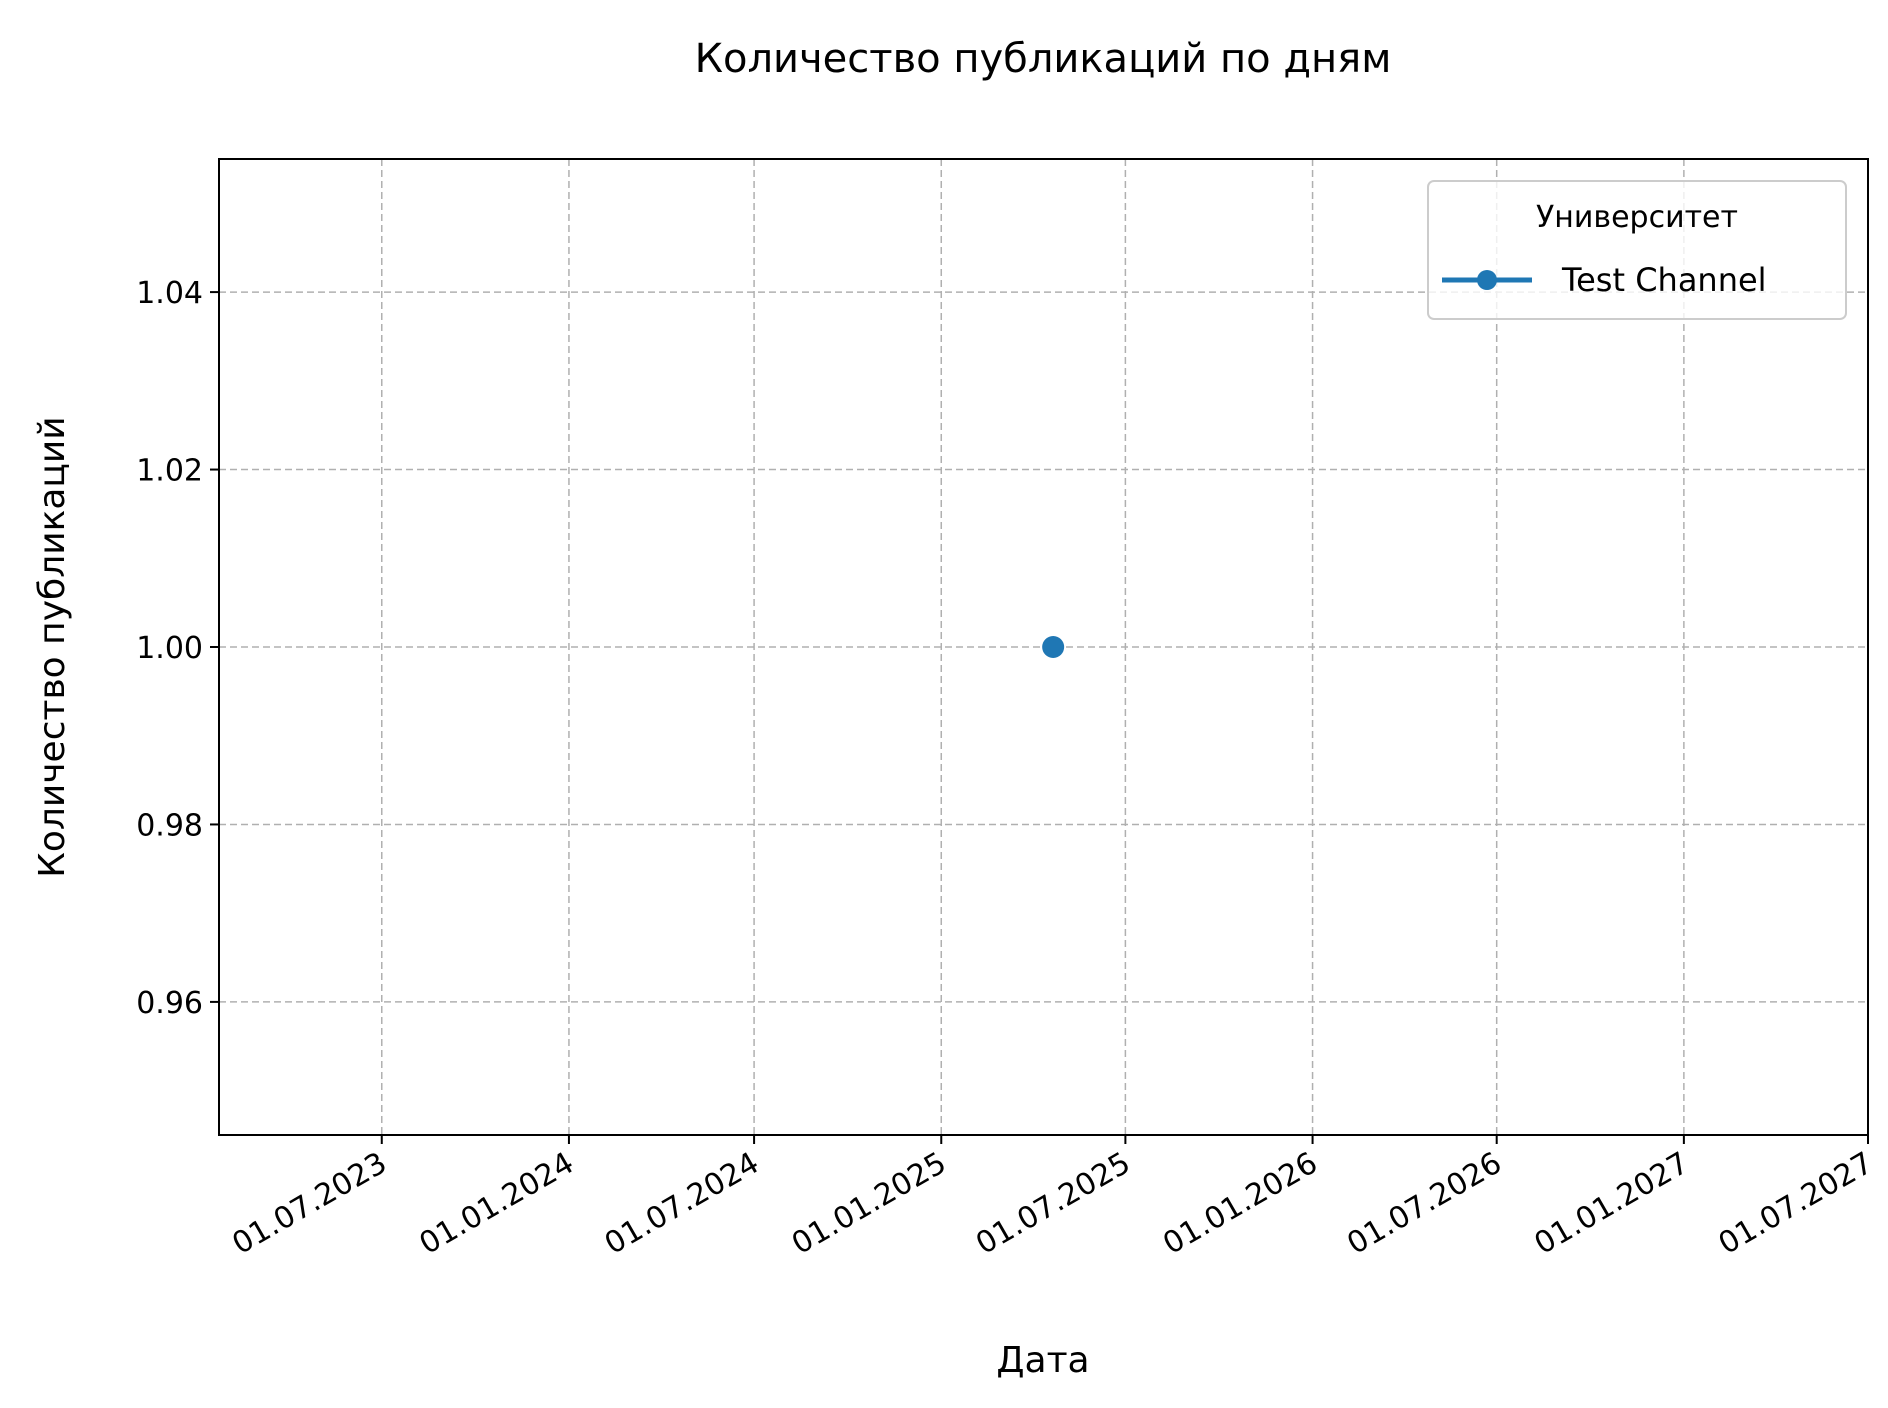 The width and height of the screenshot is (1888, 1408). I want to click on x-tick-label: 01.01.2024, so click(497, 1204).